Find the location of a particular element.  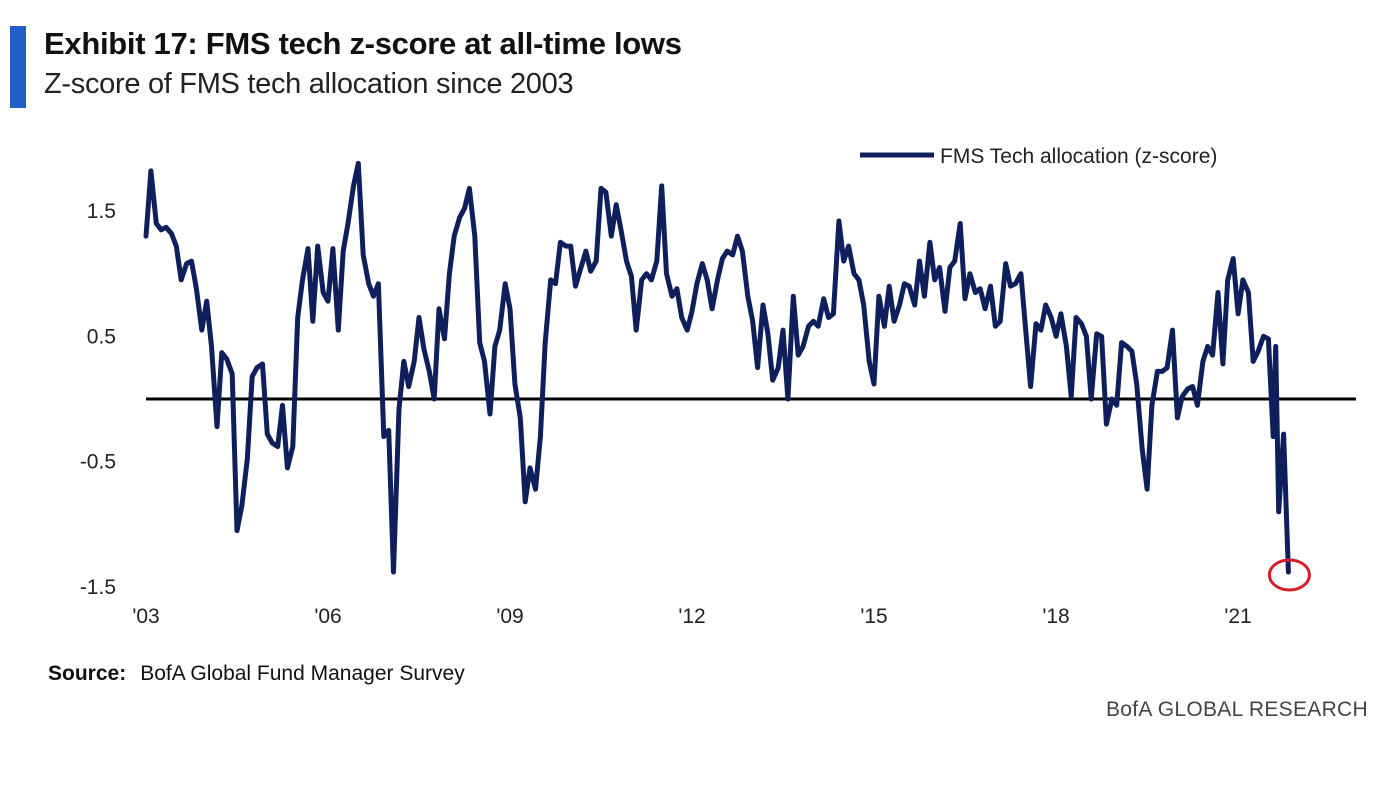

x-tick-label: '06 is located at coordinates (327, 616).